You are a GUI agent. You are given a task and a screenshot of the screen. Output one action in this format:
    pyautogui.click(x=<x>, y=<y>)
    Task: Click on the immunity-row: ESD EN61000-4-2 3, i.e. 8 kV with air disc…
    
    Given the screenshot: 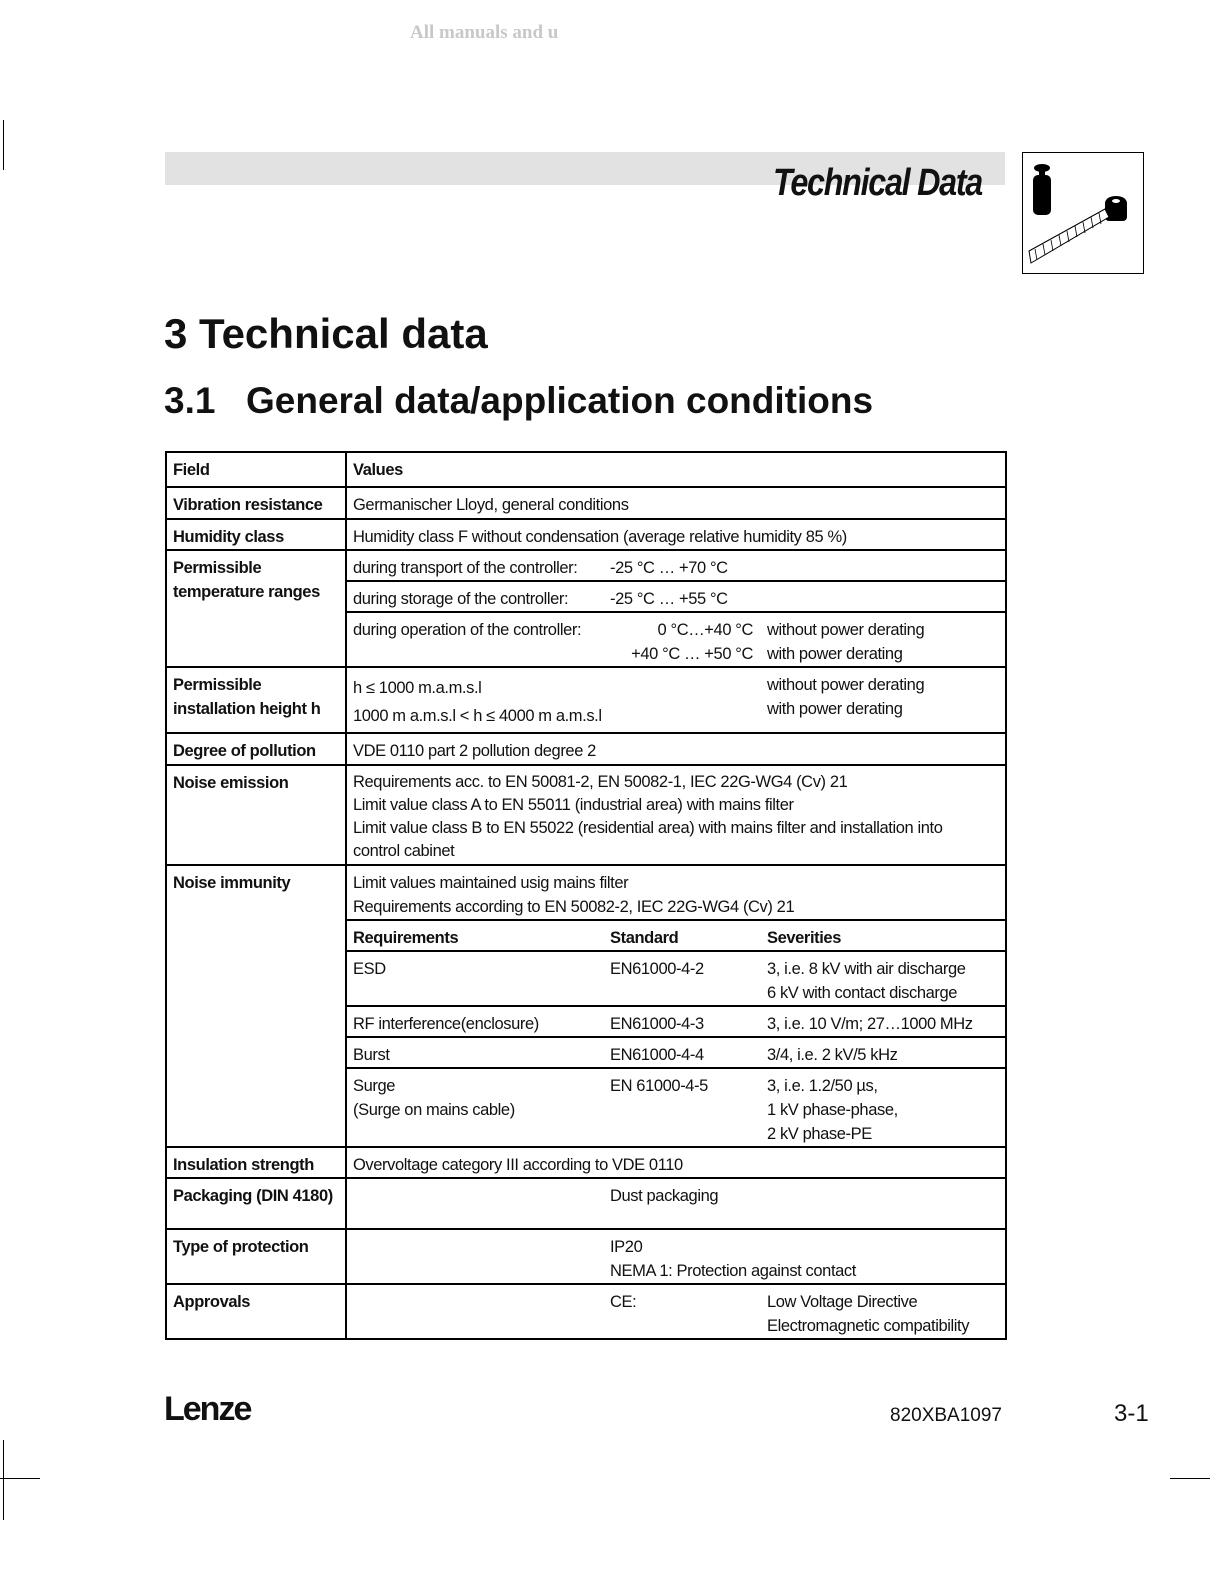 What is the action you would take?
    pyautogui.click(x=586, y=978)
    